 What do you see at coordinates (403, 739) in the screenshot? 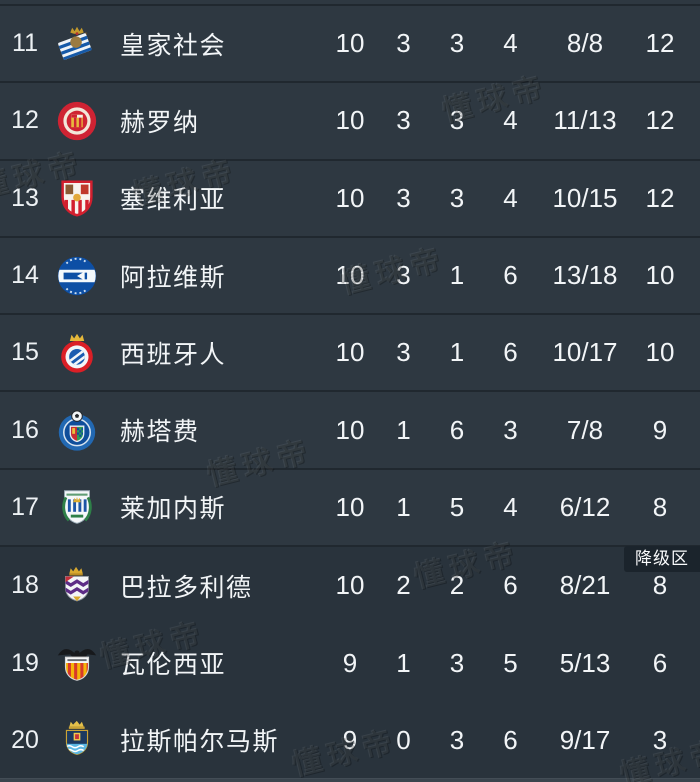
I see `stat-wins: 0` at bounding box center [403, 739].